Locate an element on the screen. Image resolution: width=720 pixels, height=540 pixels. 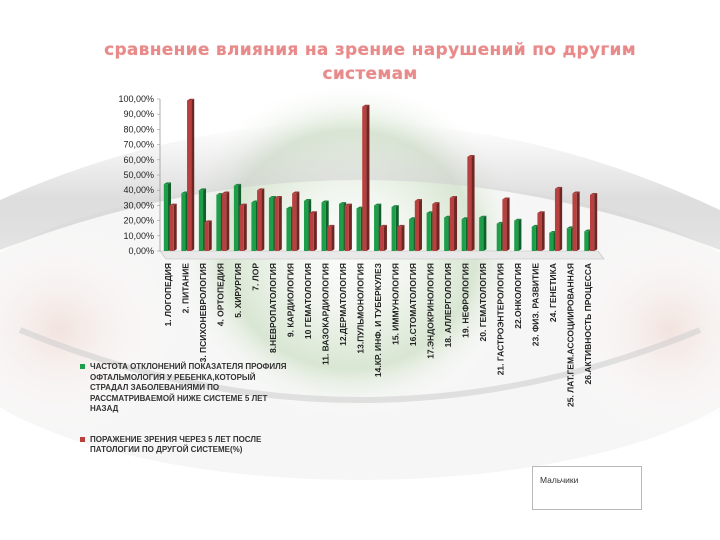
category-label: 17.ЭНДОКРИНОЛОГИЯ is located at coordinates (431, 311).